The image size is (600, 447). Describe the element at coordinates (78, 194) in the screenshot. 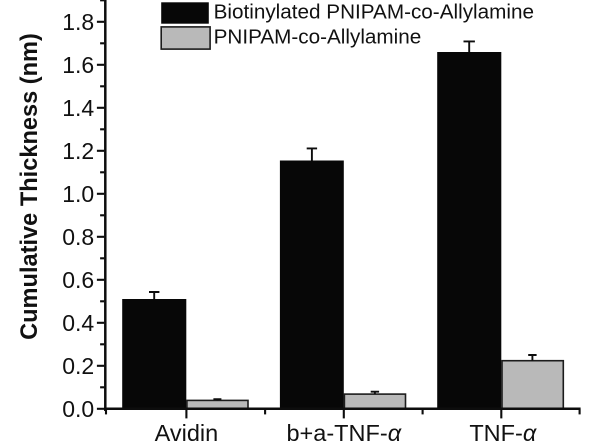

I see `svg-text: 1.0` at that location.